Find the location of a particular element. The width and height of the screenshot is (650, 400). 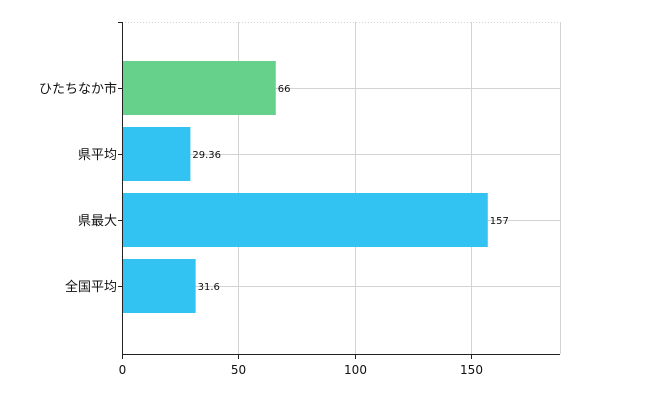

bar-value-label: 29.36 is located at coordinates (206, 155).